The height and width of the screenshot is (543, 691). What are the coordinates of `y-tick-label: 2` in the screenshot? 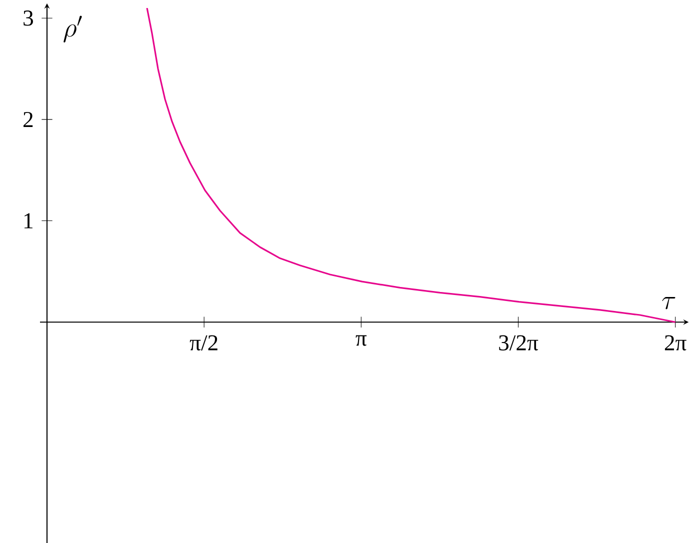 It's located at (28, 119).